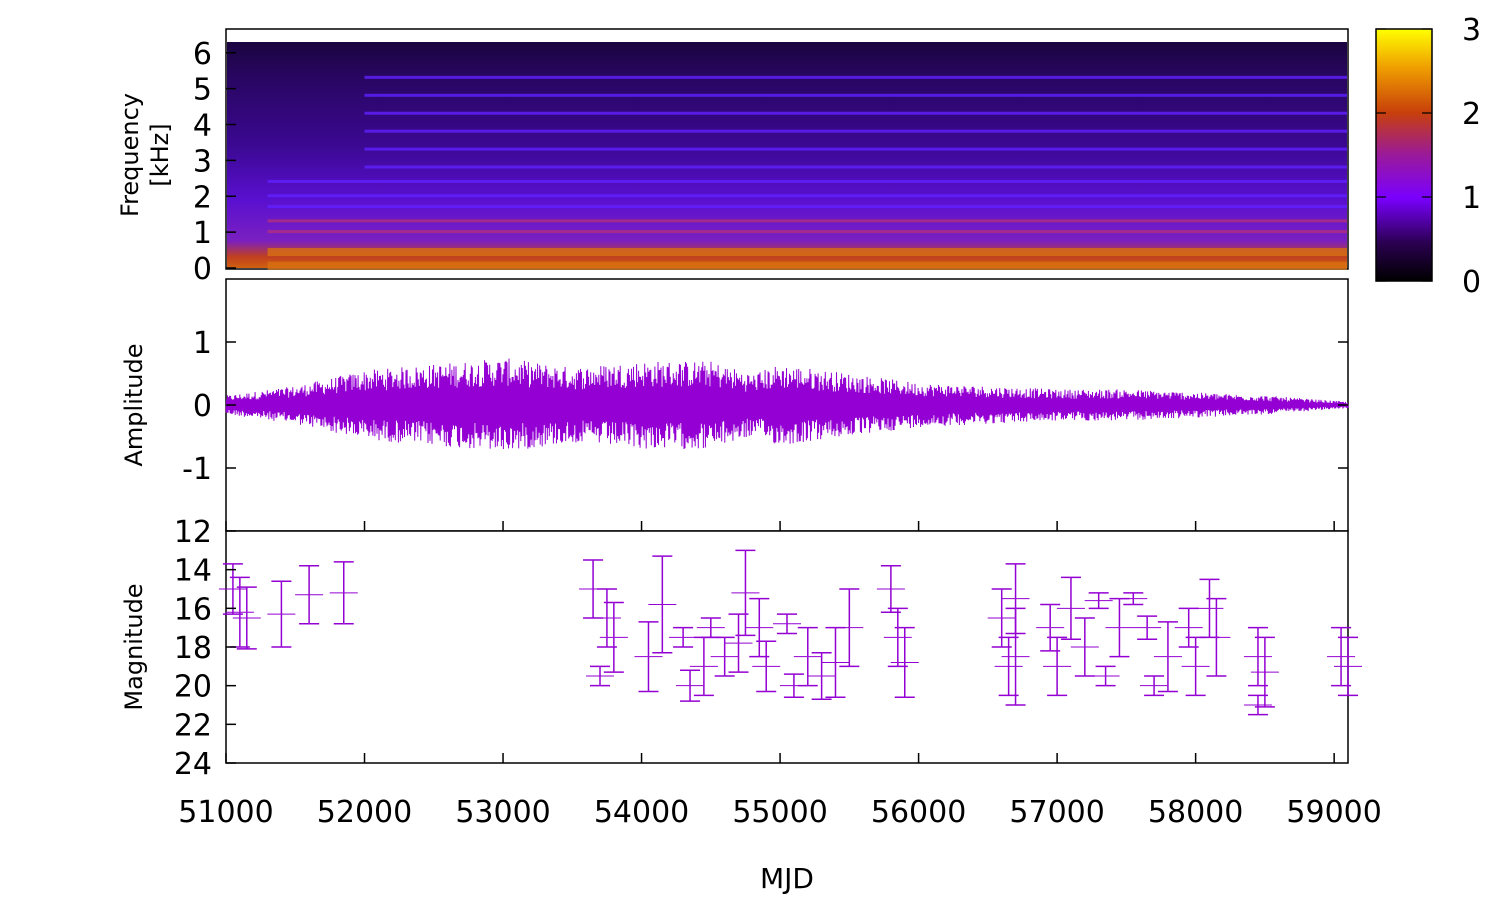 The width and height of the screenshot is (1500, 900). Describe the element at coordinates (202, 343) in the screenshot. I see `waveform-ytick-label: 1` at that location.